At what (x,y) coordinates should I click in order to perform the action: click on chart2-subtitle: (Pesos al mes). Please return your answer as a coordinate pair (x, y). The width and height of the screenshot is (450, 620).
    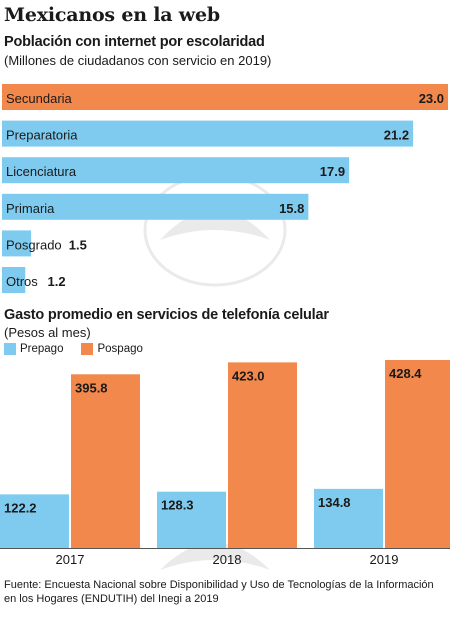
    Looking at the image, I should click on (47, 332).